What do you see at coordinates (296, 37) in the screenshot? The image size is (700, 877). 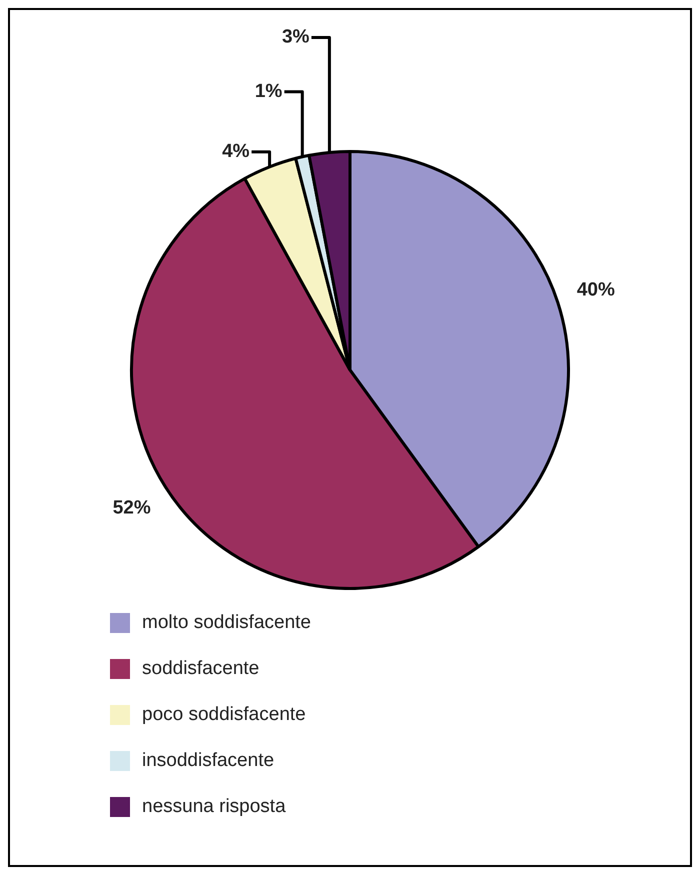 I see `data-label: 3%` at bounding box center [296, 37].